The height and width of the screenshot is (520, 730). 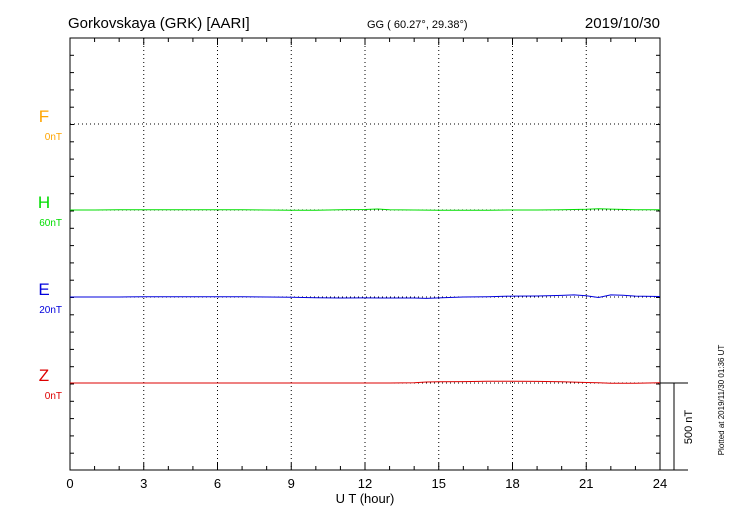 I want to click on x-tick-label: 6, so click(x=217, y=483).